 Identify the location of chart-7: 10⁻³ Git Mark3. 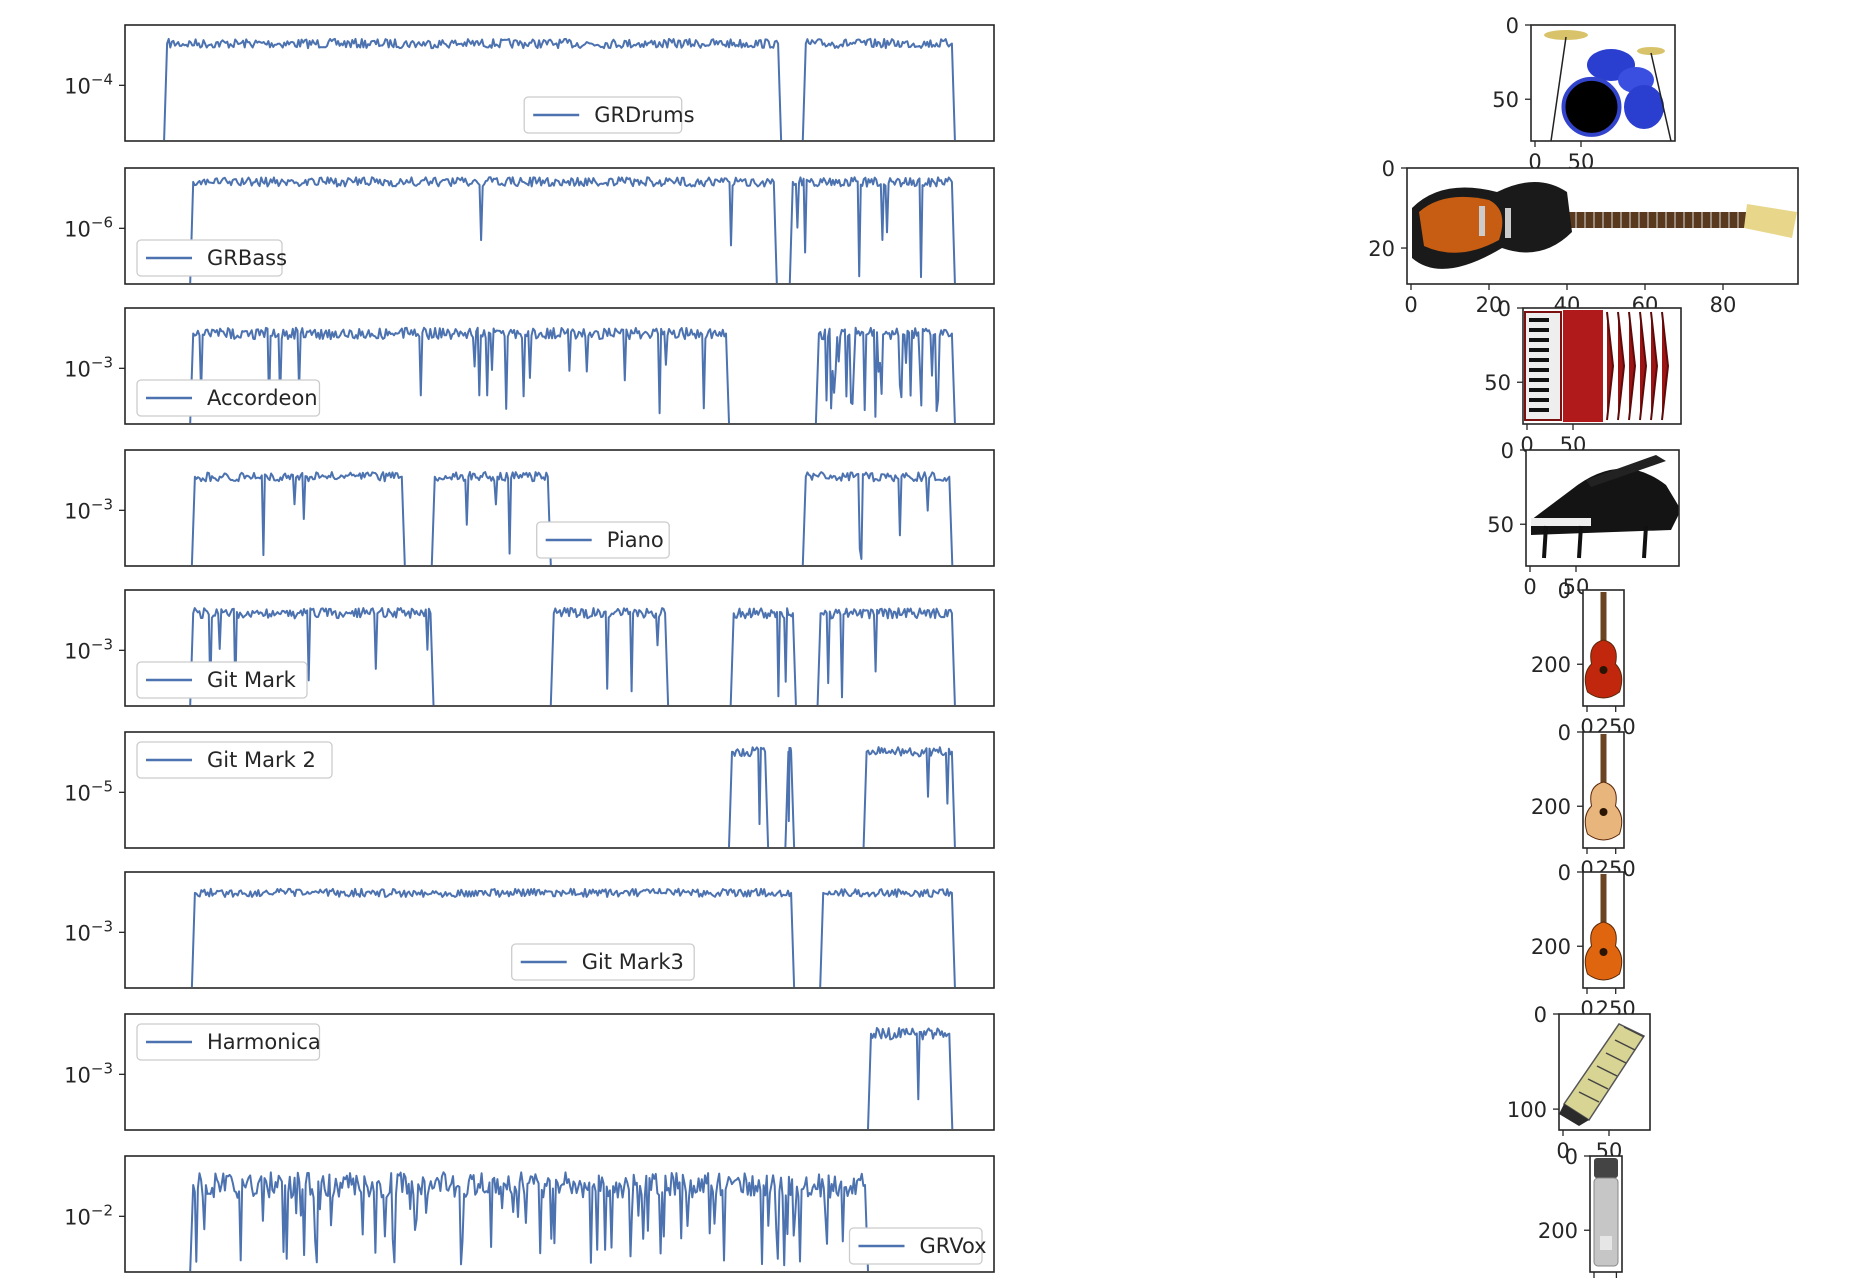
(529, 930).